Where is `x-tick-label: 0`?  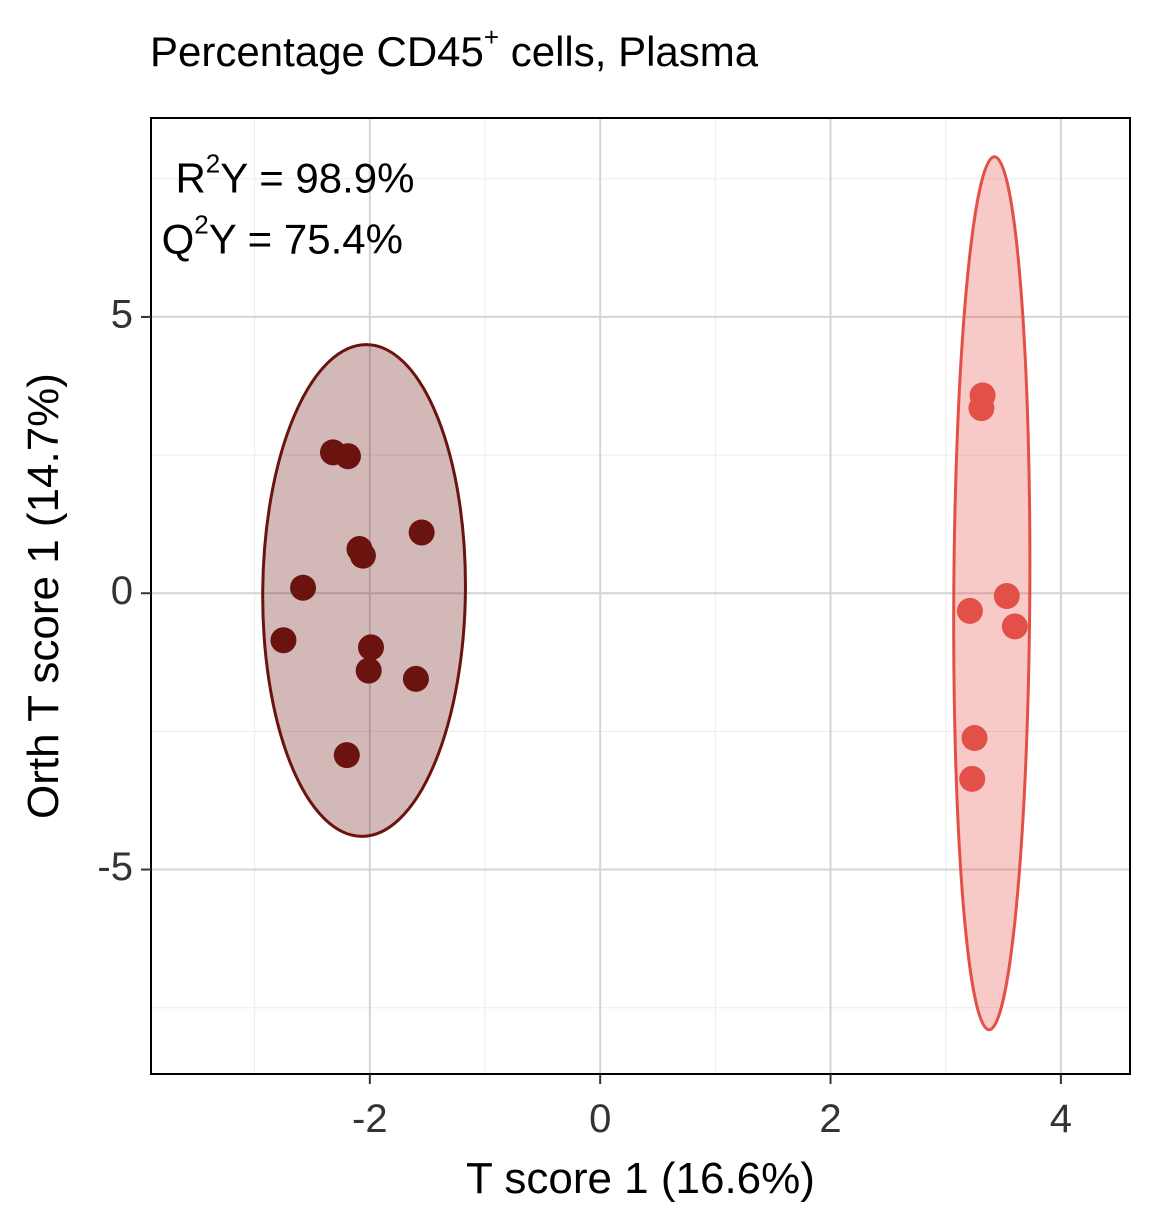 x-tick-label: 0 is located at coordinates (600, 1119).